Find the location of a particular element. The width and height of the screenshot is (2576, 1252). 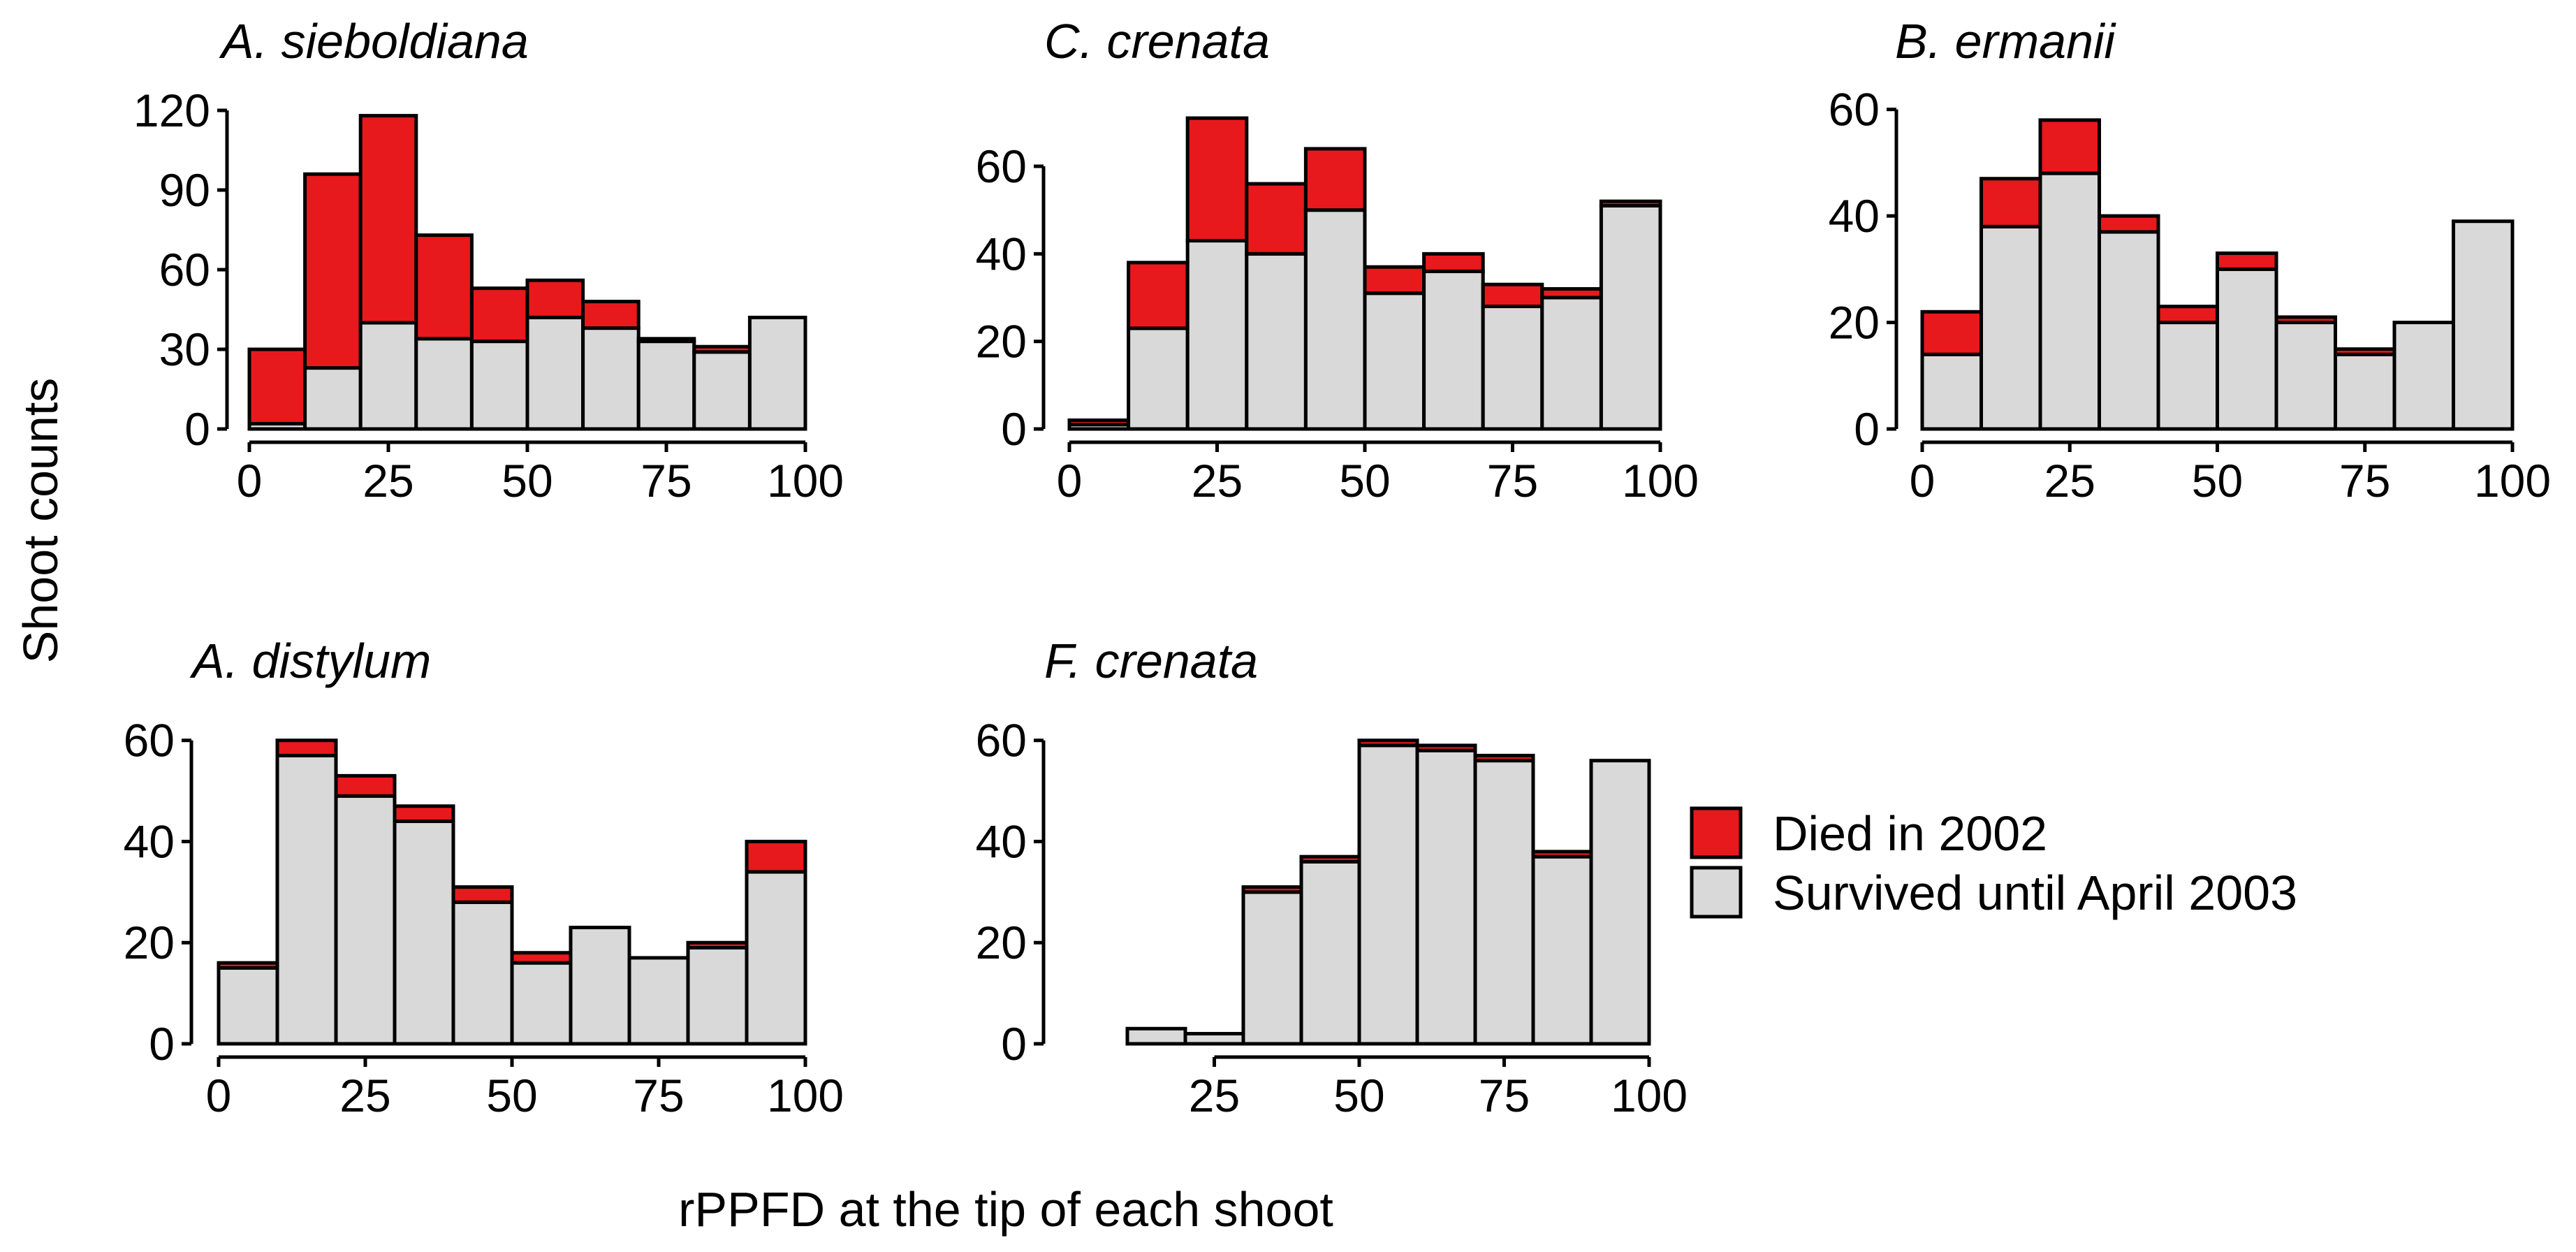

y-tick-label: 90 is located at coordinates (185, 190).